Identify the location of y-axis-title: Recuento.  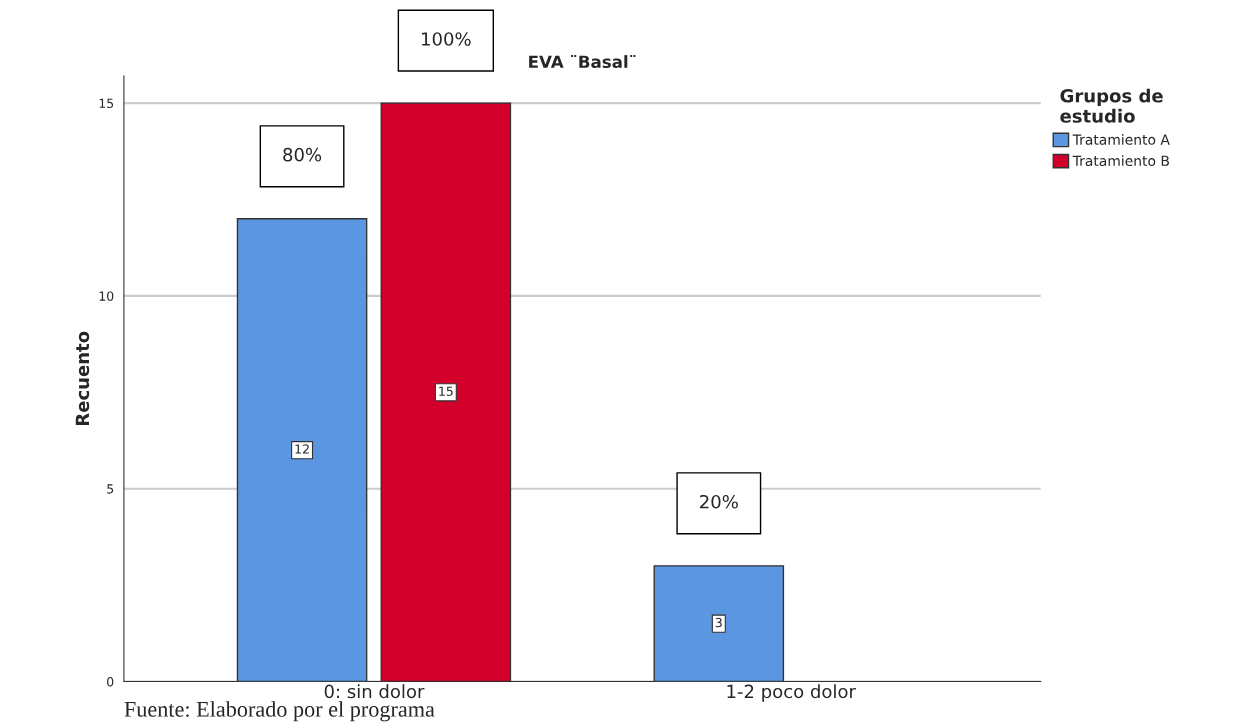
(82, 378).